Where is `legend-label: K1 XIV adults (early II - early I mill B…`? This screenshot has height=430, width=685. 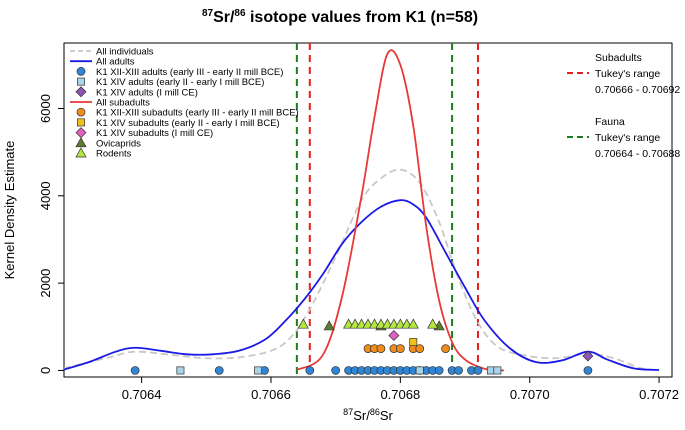 legend-label: K1 XIV adults (early II - early I mill B… is located at coordinates (180, 82).